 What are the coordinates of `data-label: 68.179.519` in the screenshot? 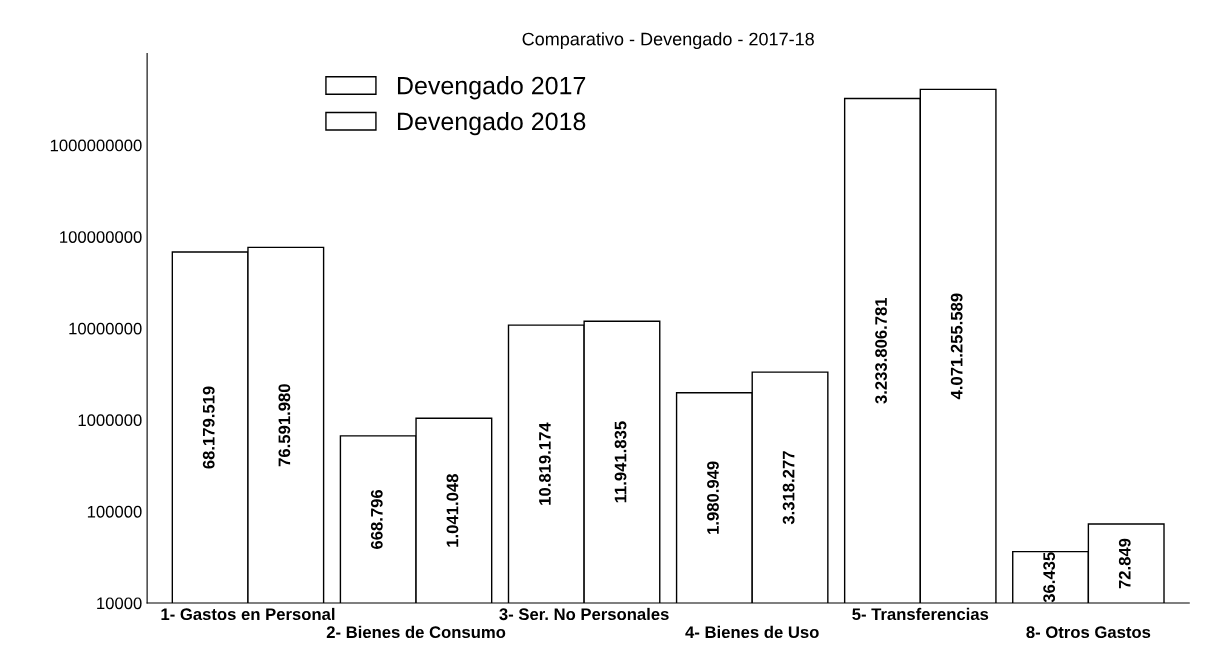 It's located at (208, 427).